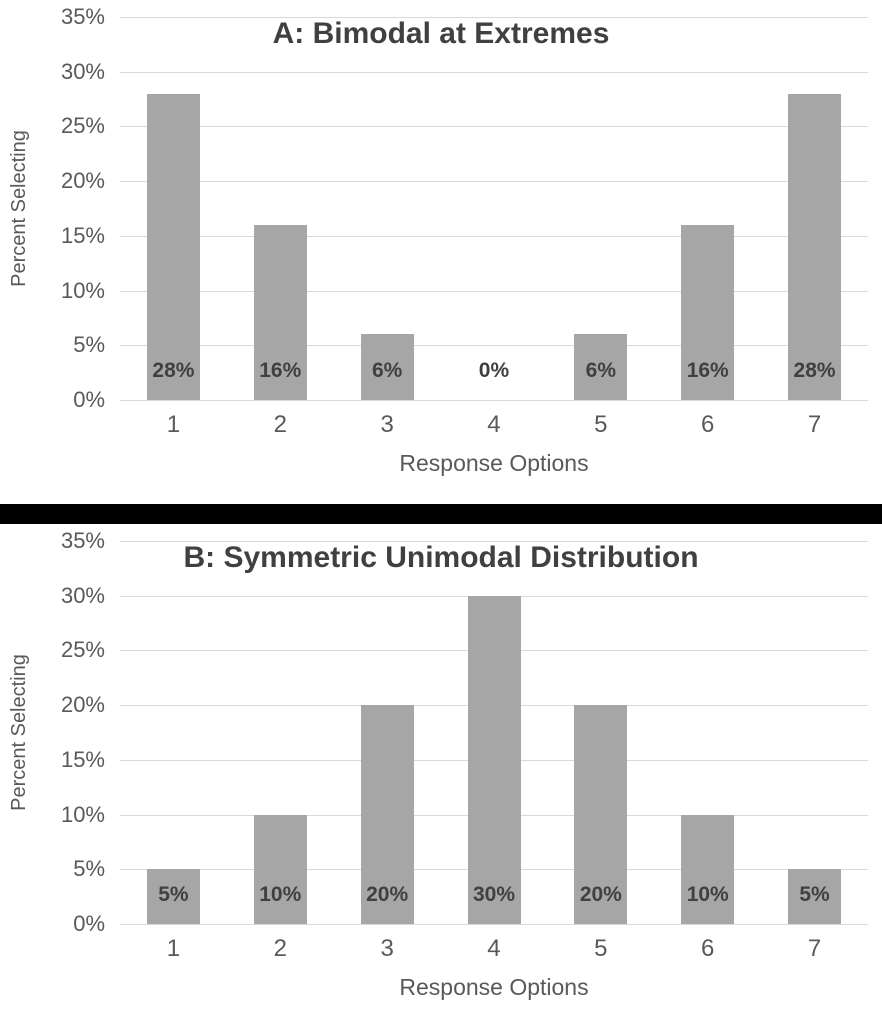  I want to click on data-label-option-3: 6%, so click(387, 370).